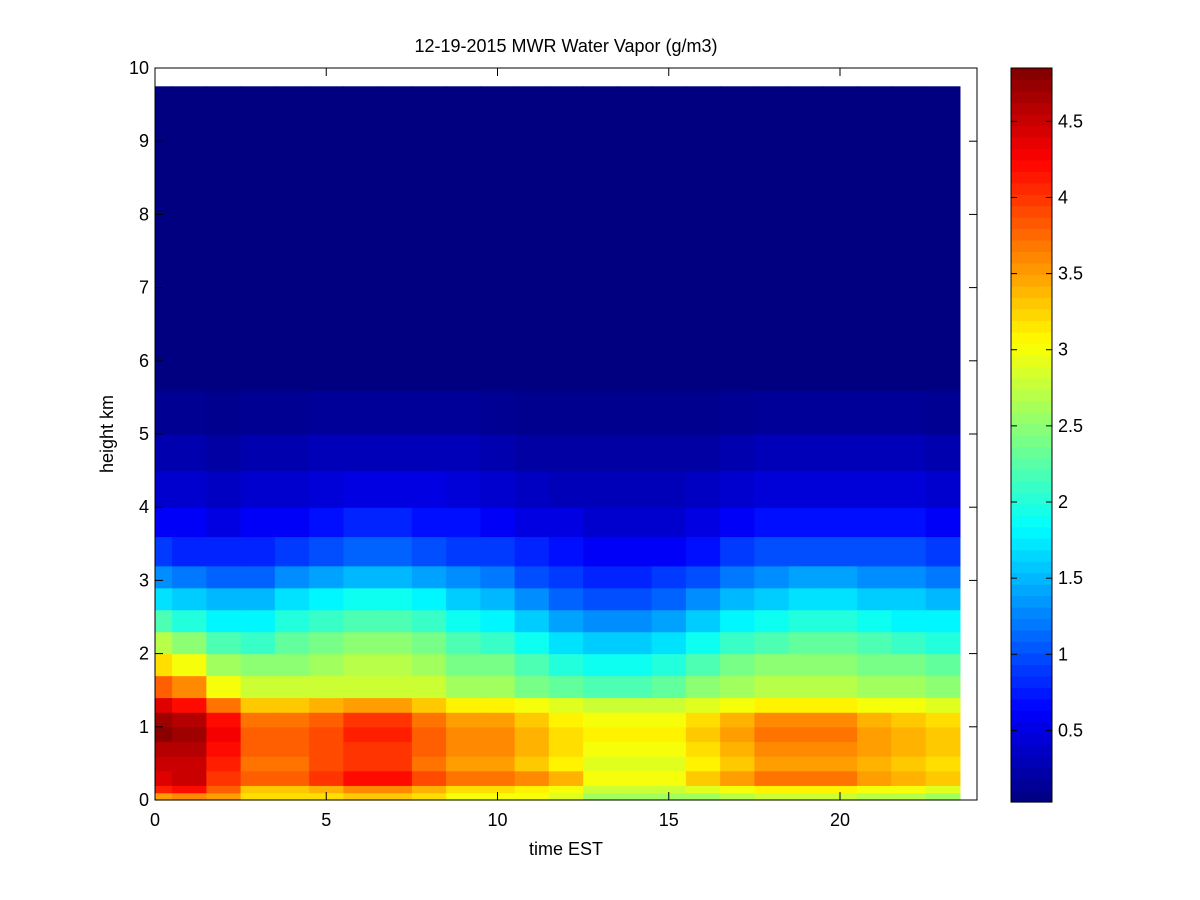 Image resolution: width=1200 pixels, height=900 pixels. What do you see at coordinates (326, 820) in the screenshot?
I see `x-tick-label: 5` at bounding box center [326, 820].